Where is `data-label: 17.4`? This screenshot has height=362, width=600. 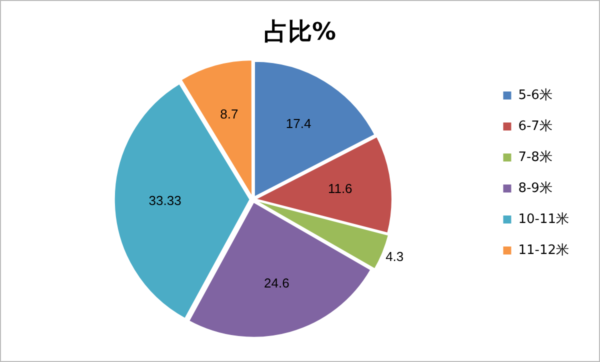 data-label: 17.4 is located at coordinates (299, 123).